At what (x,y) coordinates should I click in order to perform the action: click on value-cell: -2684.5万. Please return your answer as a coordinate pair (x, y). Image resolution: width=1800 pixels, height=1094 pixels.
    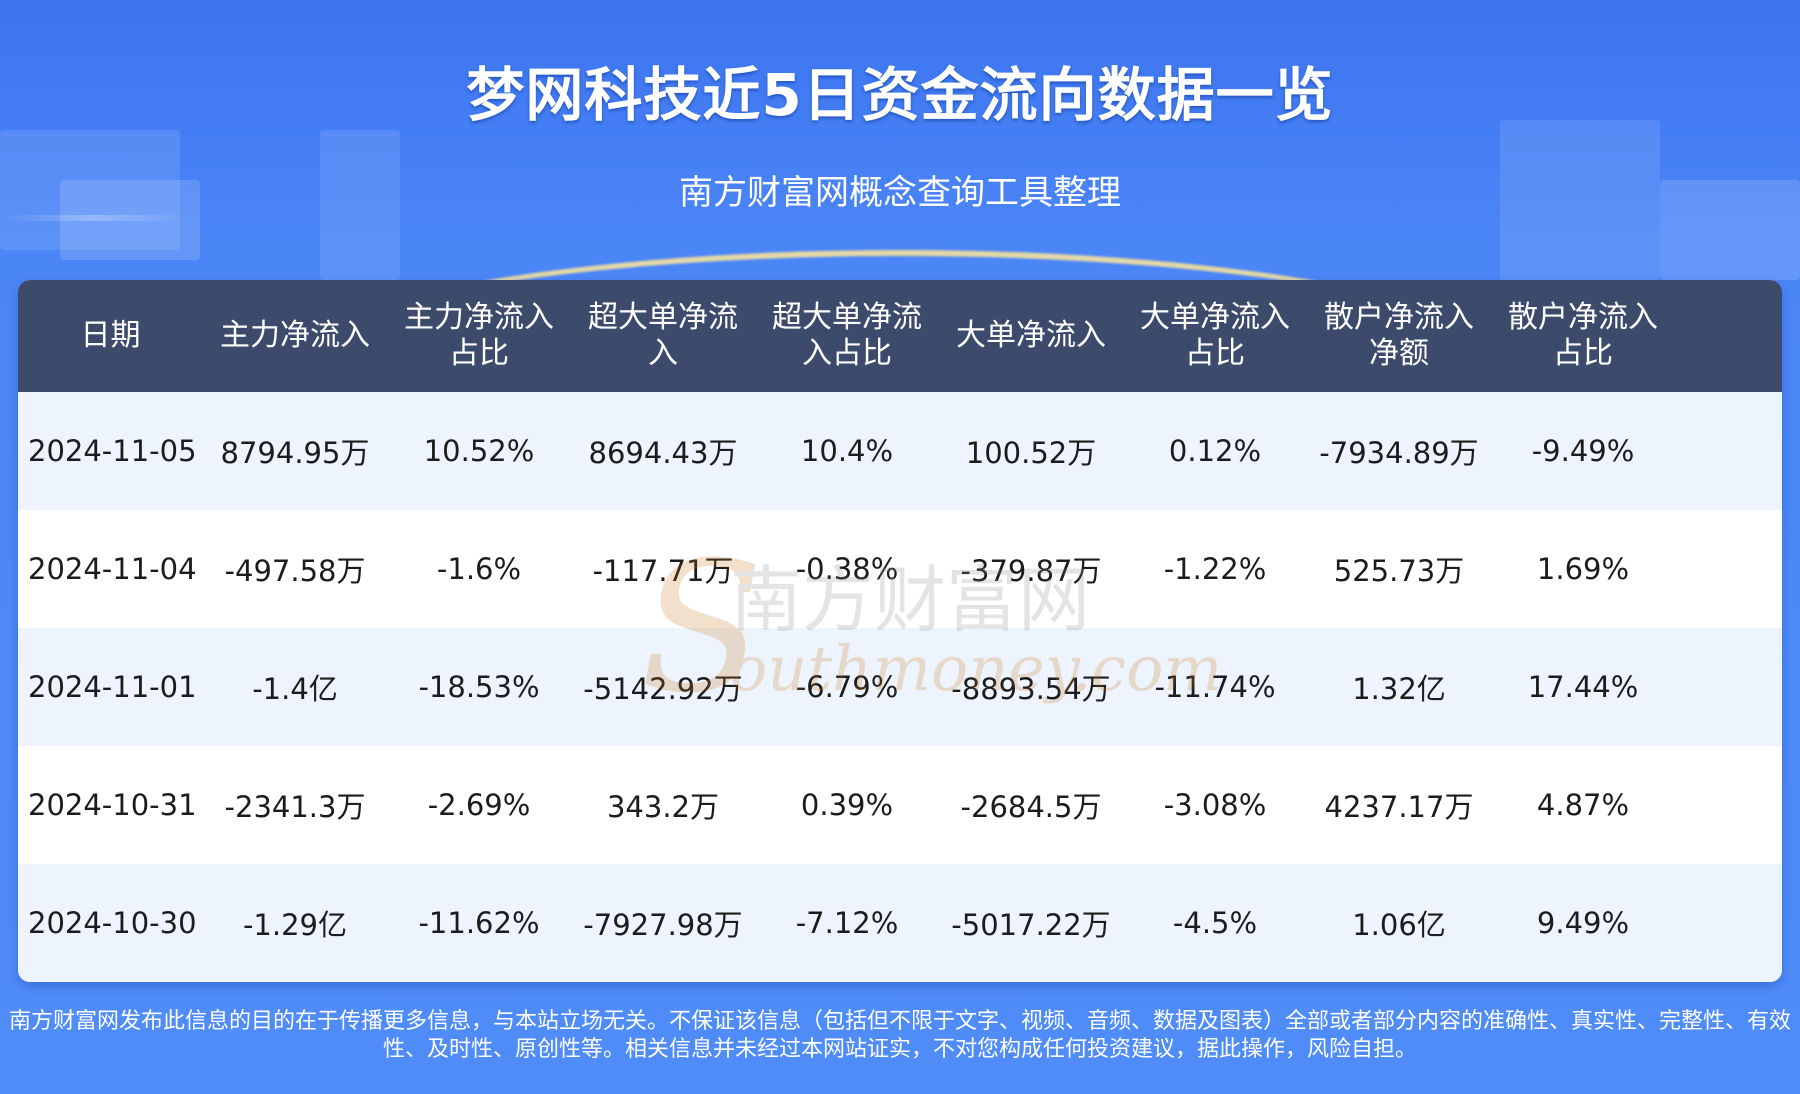
    Looking at the image, I should click on (1031, 807).